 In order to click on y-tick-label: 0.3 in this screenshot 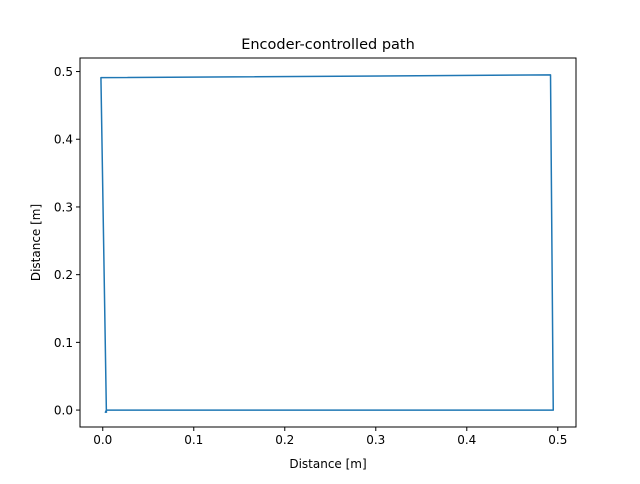, I will do `click(63, 207)`.